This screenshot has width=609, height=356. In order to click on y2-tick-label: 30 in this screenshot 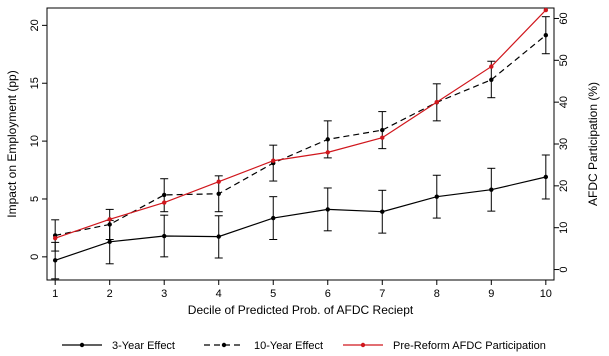, I will do `click(564, 144)`.